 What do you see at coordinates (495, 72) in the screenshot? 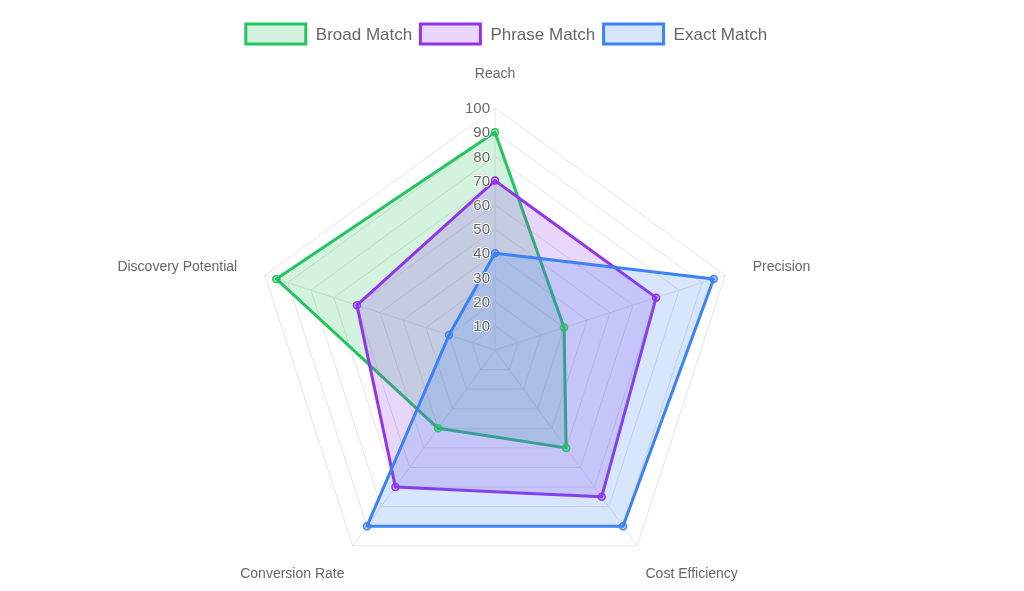
I see `spoke-label: Reach` at bounding box center [495, 72].